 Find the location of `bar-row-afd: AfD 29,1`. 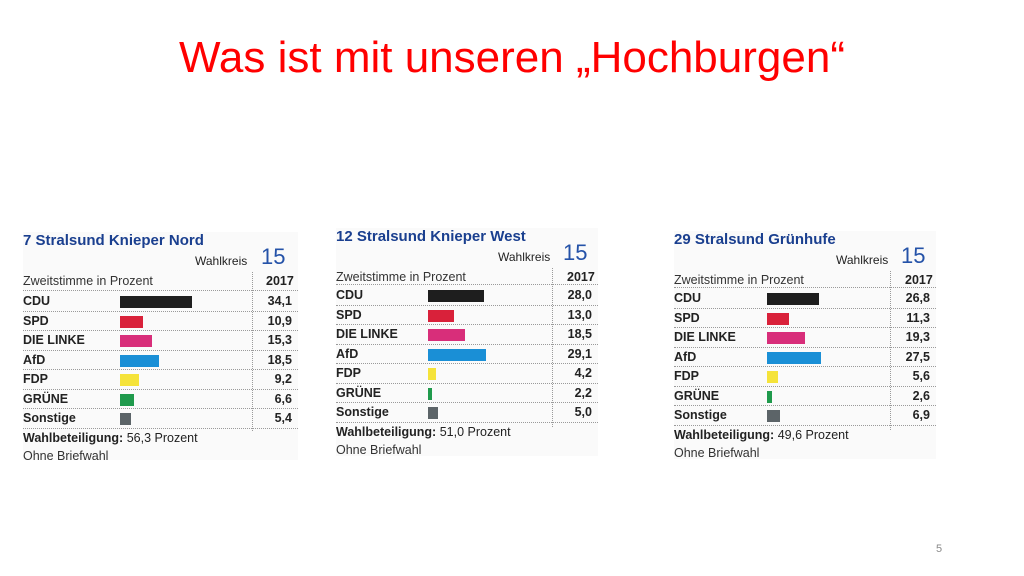

bar-row-afd: AfD 29,1 is located at coordinates (467, 355).